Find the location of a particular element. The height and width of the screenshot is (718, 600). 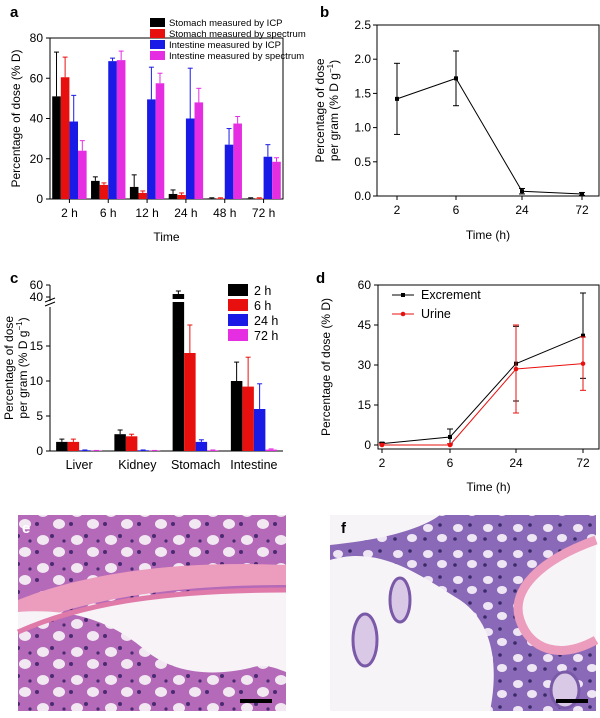

legend-label-a: Intestine measured by ICP is located at coordinates (225, 45).